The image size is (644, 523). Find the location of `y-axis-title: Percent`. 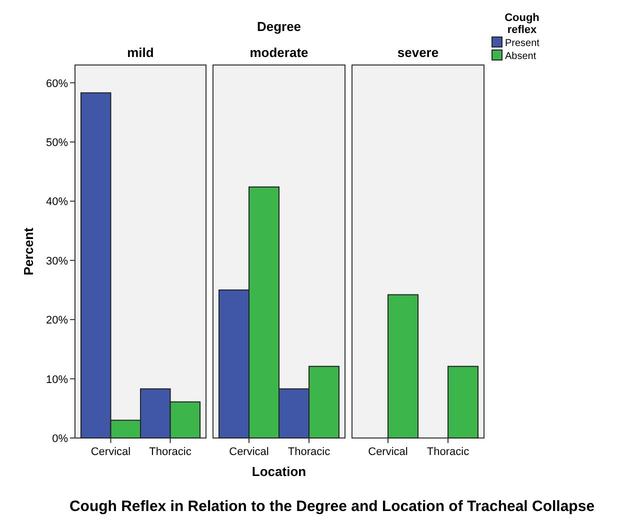

y-axis-title: Percent is located at coordinates (28, 251).